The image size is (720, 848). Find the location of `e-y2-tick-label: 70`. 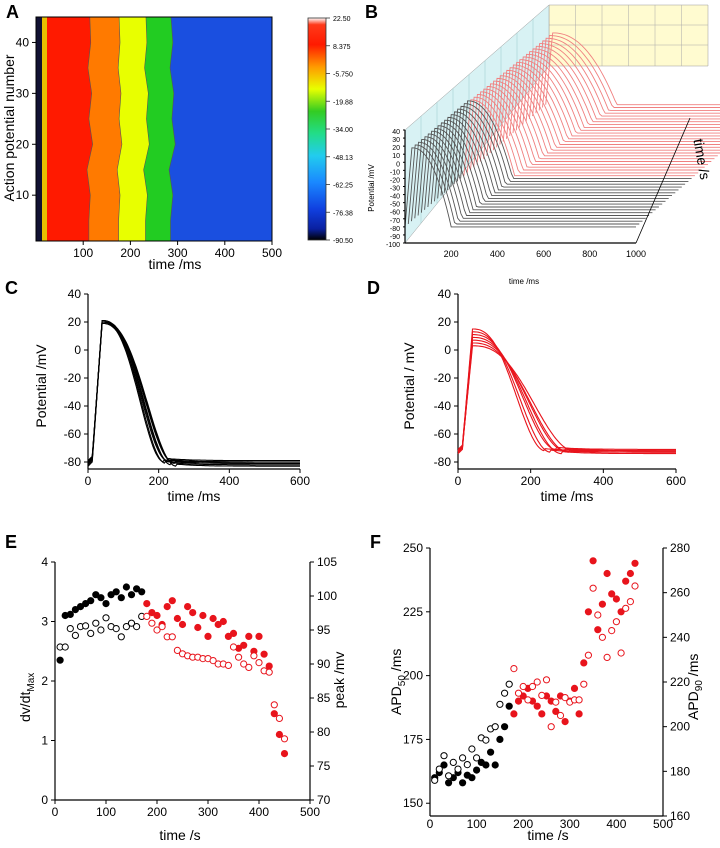

e-y2-tick-label: 70 is located at coordinates (324, 800).